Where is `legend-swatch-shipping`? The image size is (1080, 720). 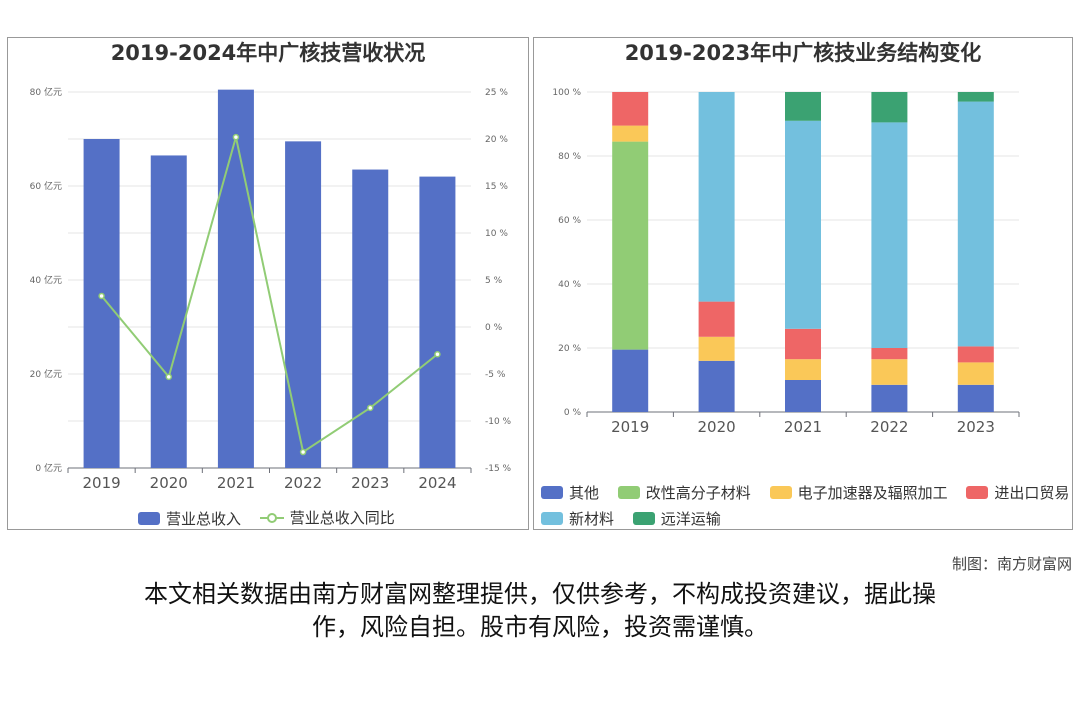
legend-swatch-shipping is located at coordinates (643, 518).